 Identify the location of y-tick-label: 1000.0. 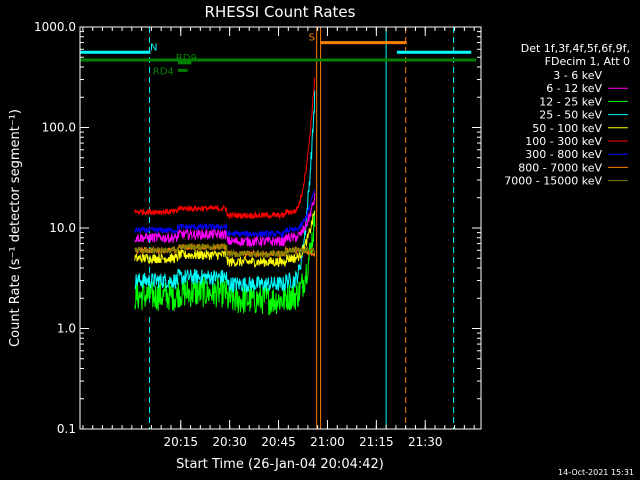
(55, 27).